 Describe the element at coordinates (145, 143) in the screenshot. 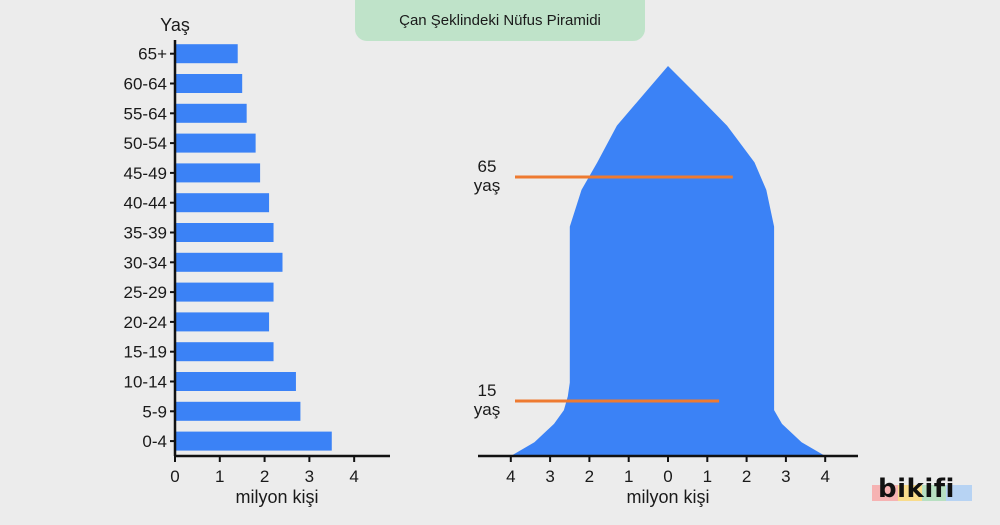

I see `y-tick-label: 50-54` at that location.